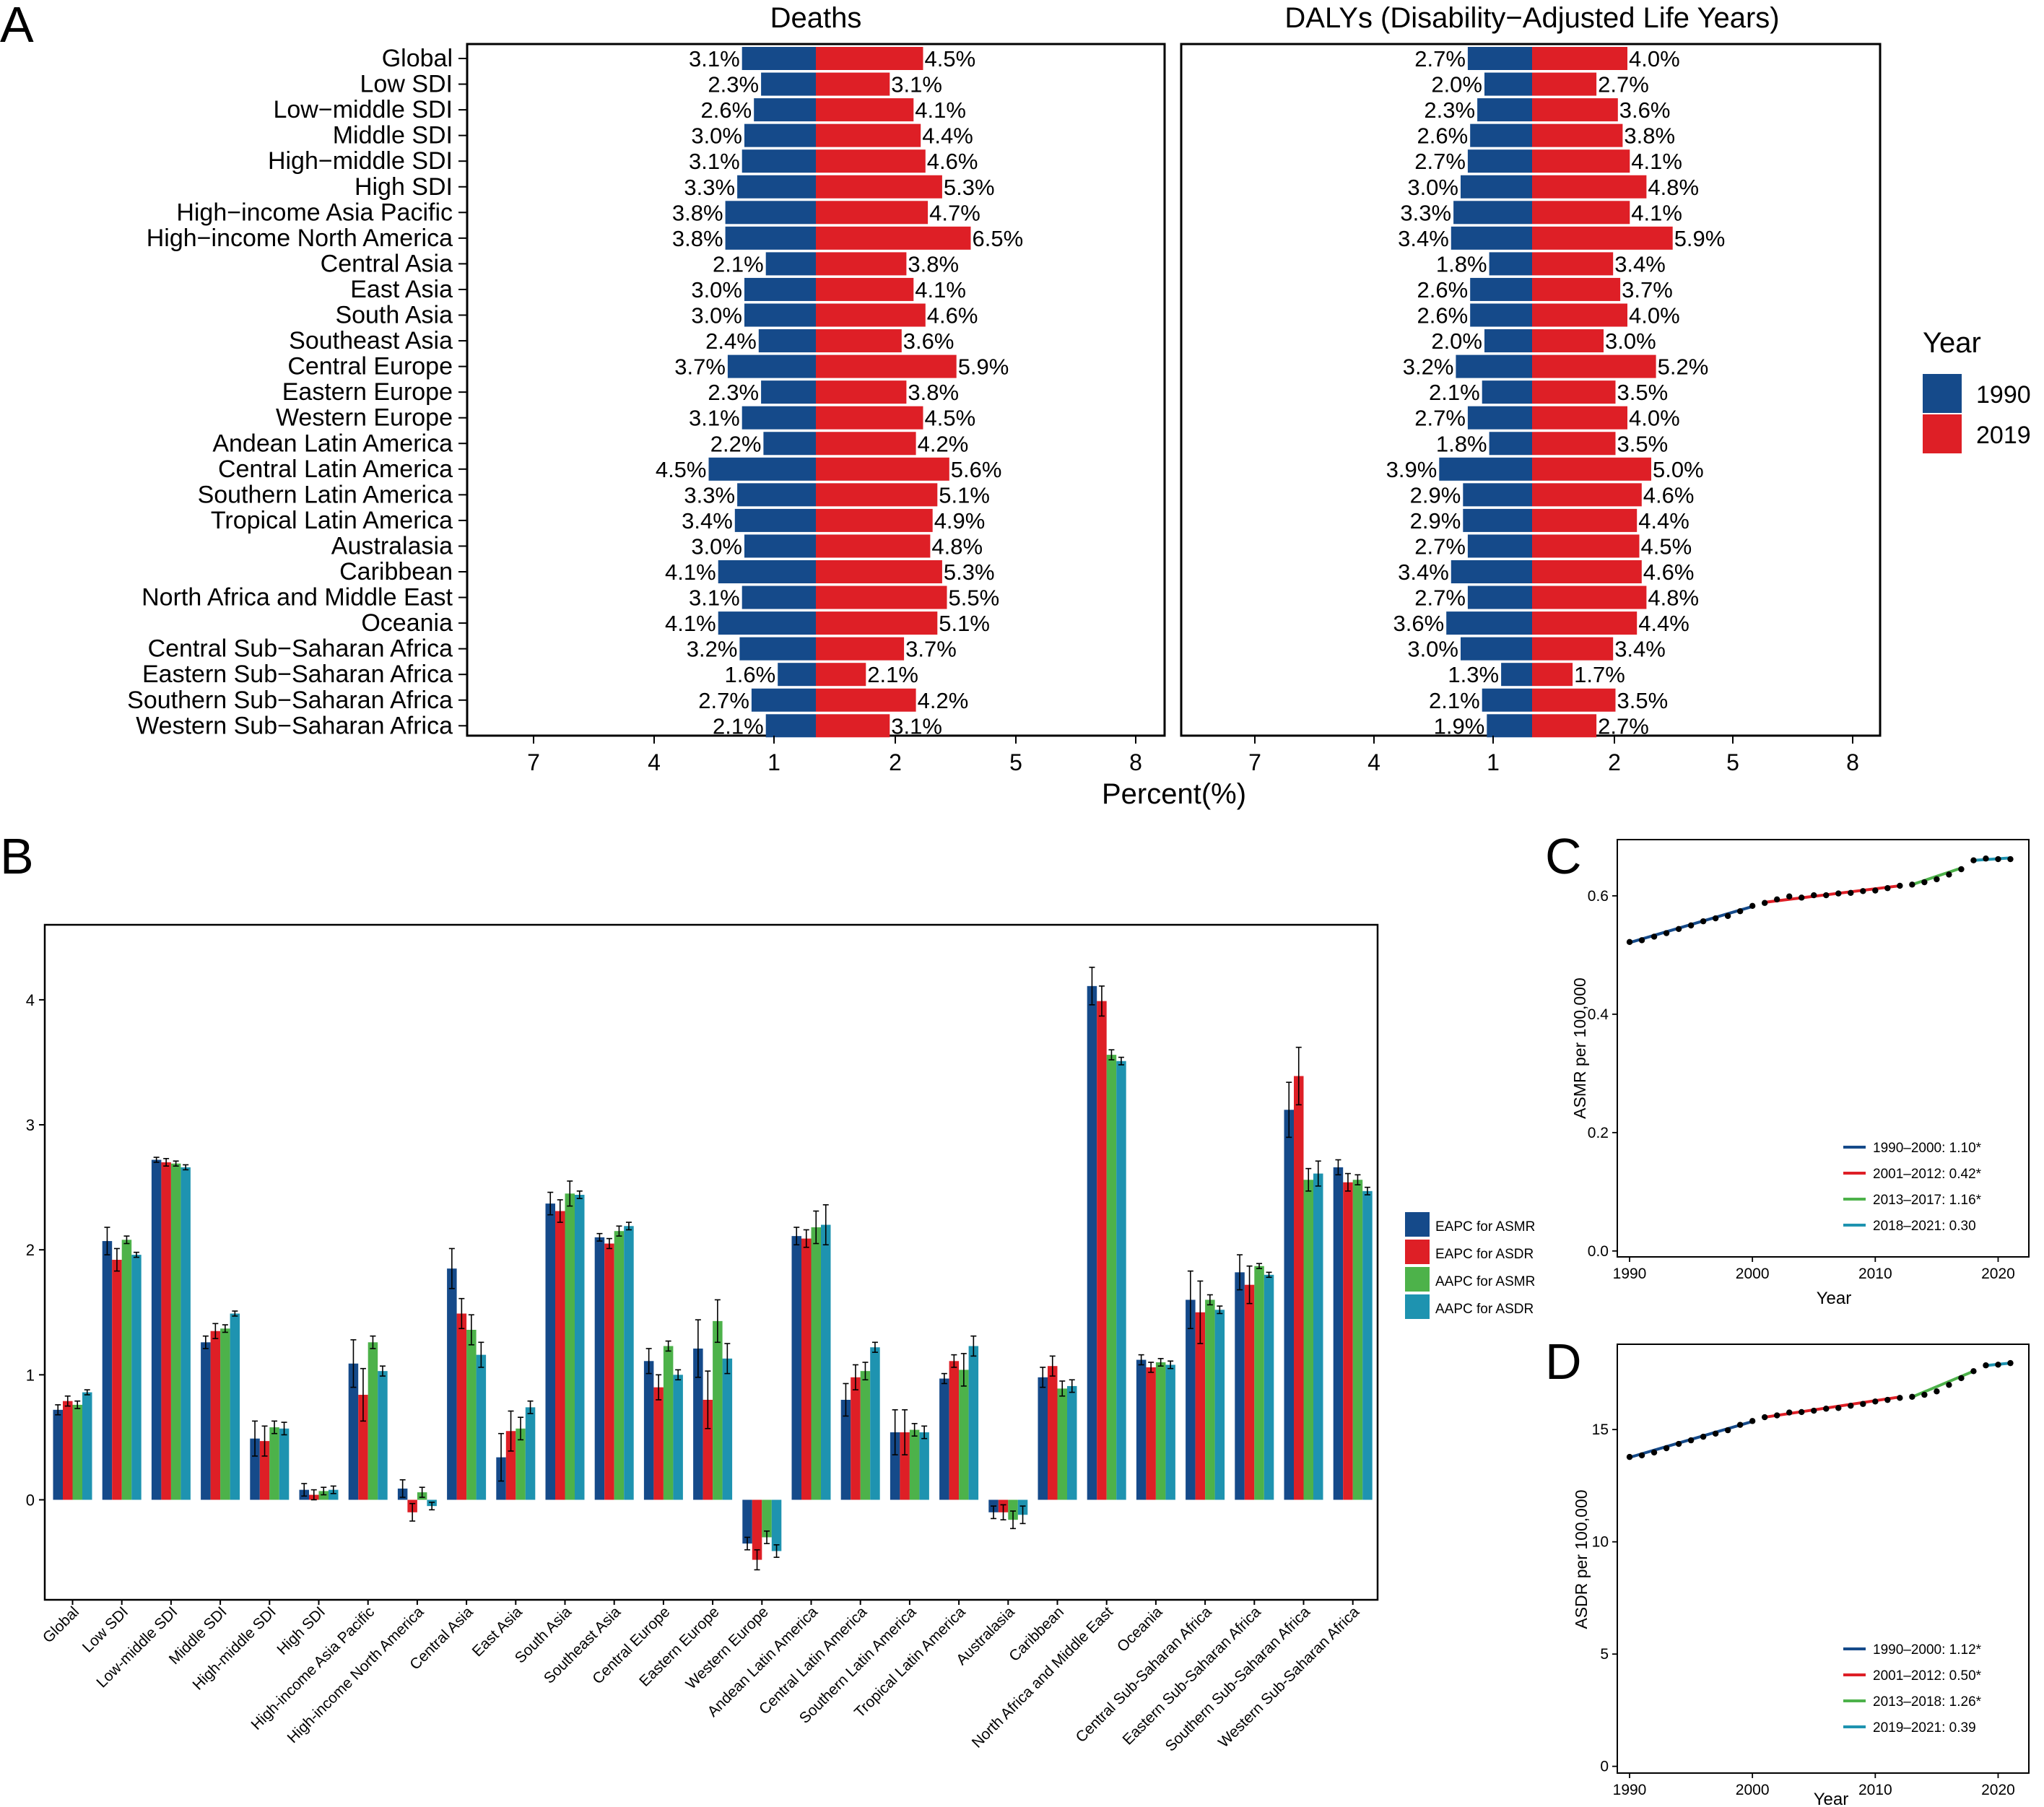 Image resolution: width=2044 pixels, height=1807 pixels. I want to click on legend-label-segment-3: 2013–2017: 1.16*, so click(1927, 1200).